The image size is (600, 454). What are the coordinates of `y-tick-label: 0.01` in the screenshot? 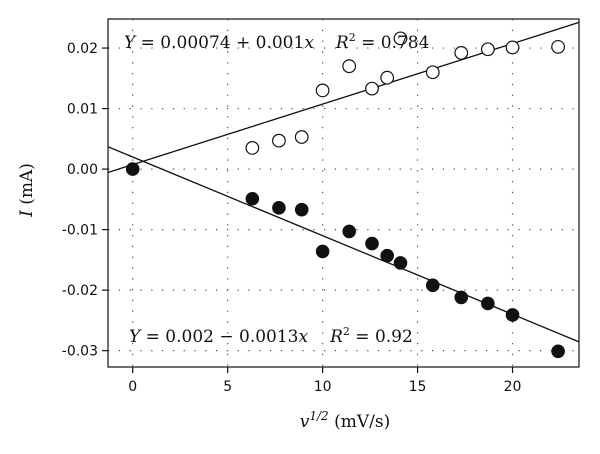 It's located at (82, 110).